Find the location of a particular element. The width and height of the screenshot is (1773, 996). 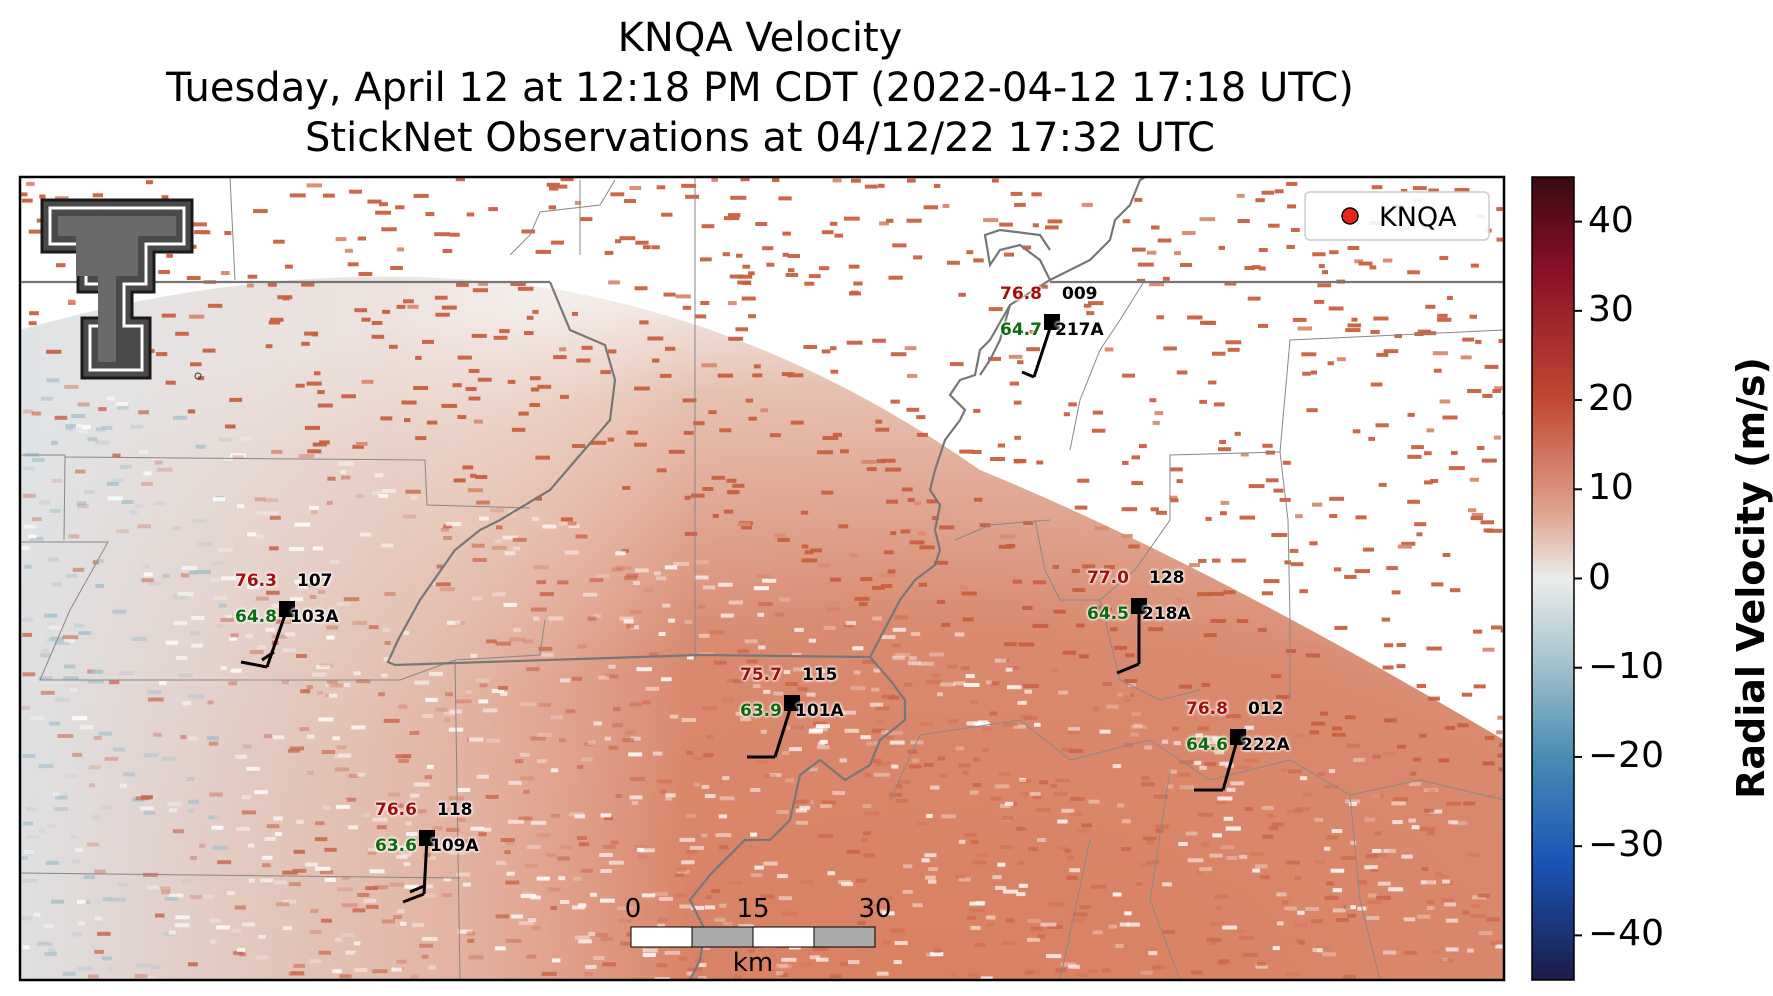

title-line-1: KNQA Velocity is located at coordinates (760, 38).